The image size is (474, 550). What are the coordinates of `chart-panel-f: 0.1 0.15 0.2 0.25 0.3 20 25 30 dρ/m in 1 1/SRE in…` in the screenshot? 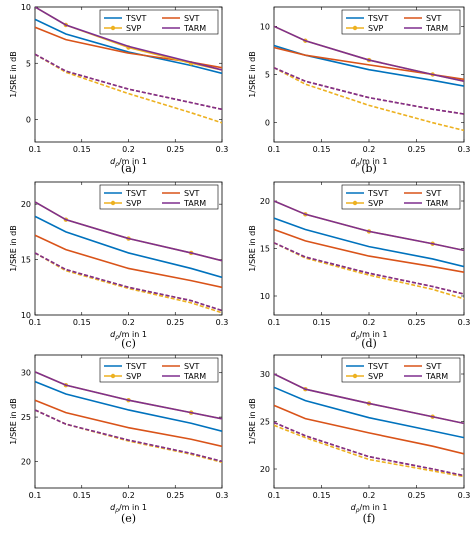 It's located at (359, 439).